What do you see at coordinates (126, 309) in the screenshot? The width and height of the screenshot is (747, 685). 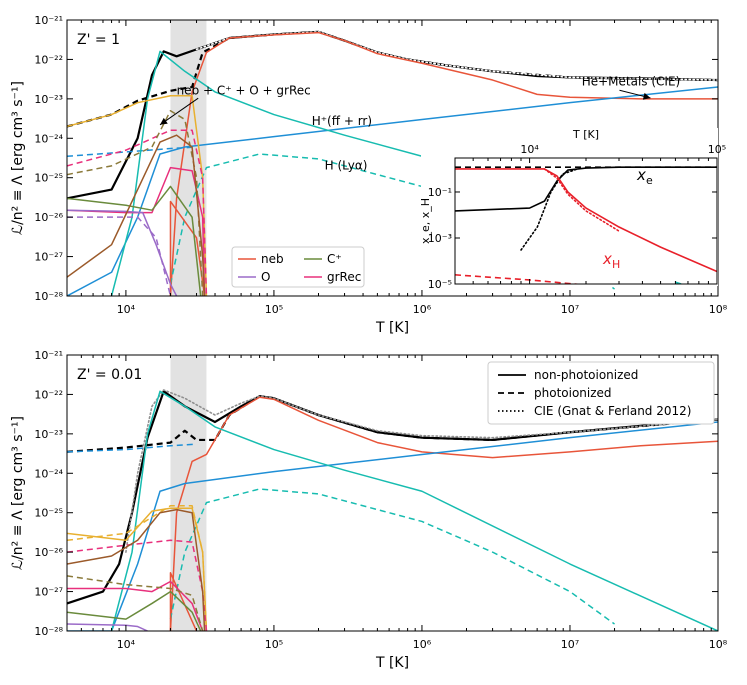 I see `top-xtick-label-0: 10⁴` at bounding box center [126, 309].